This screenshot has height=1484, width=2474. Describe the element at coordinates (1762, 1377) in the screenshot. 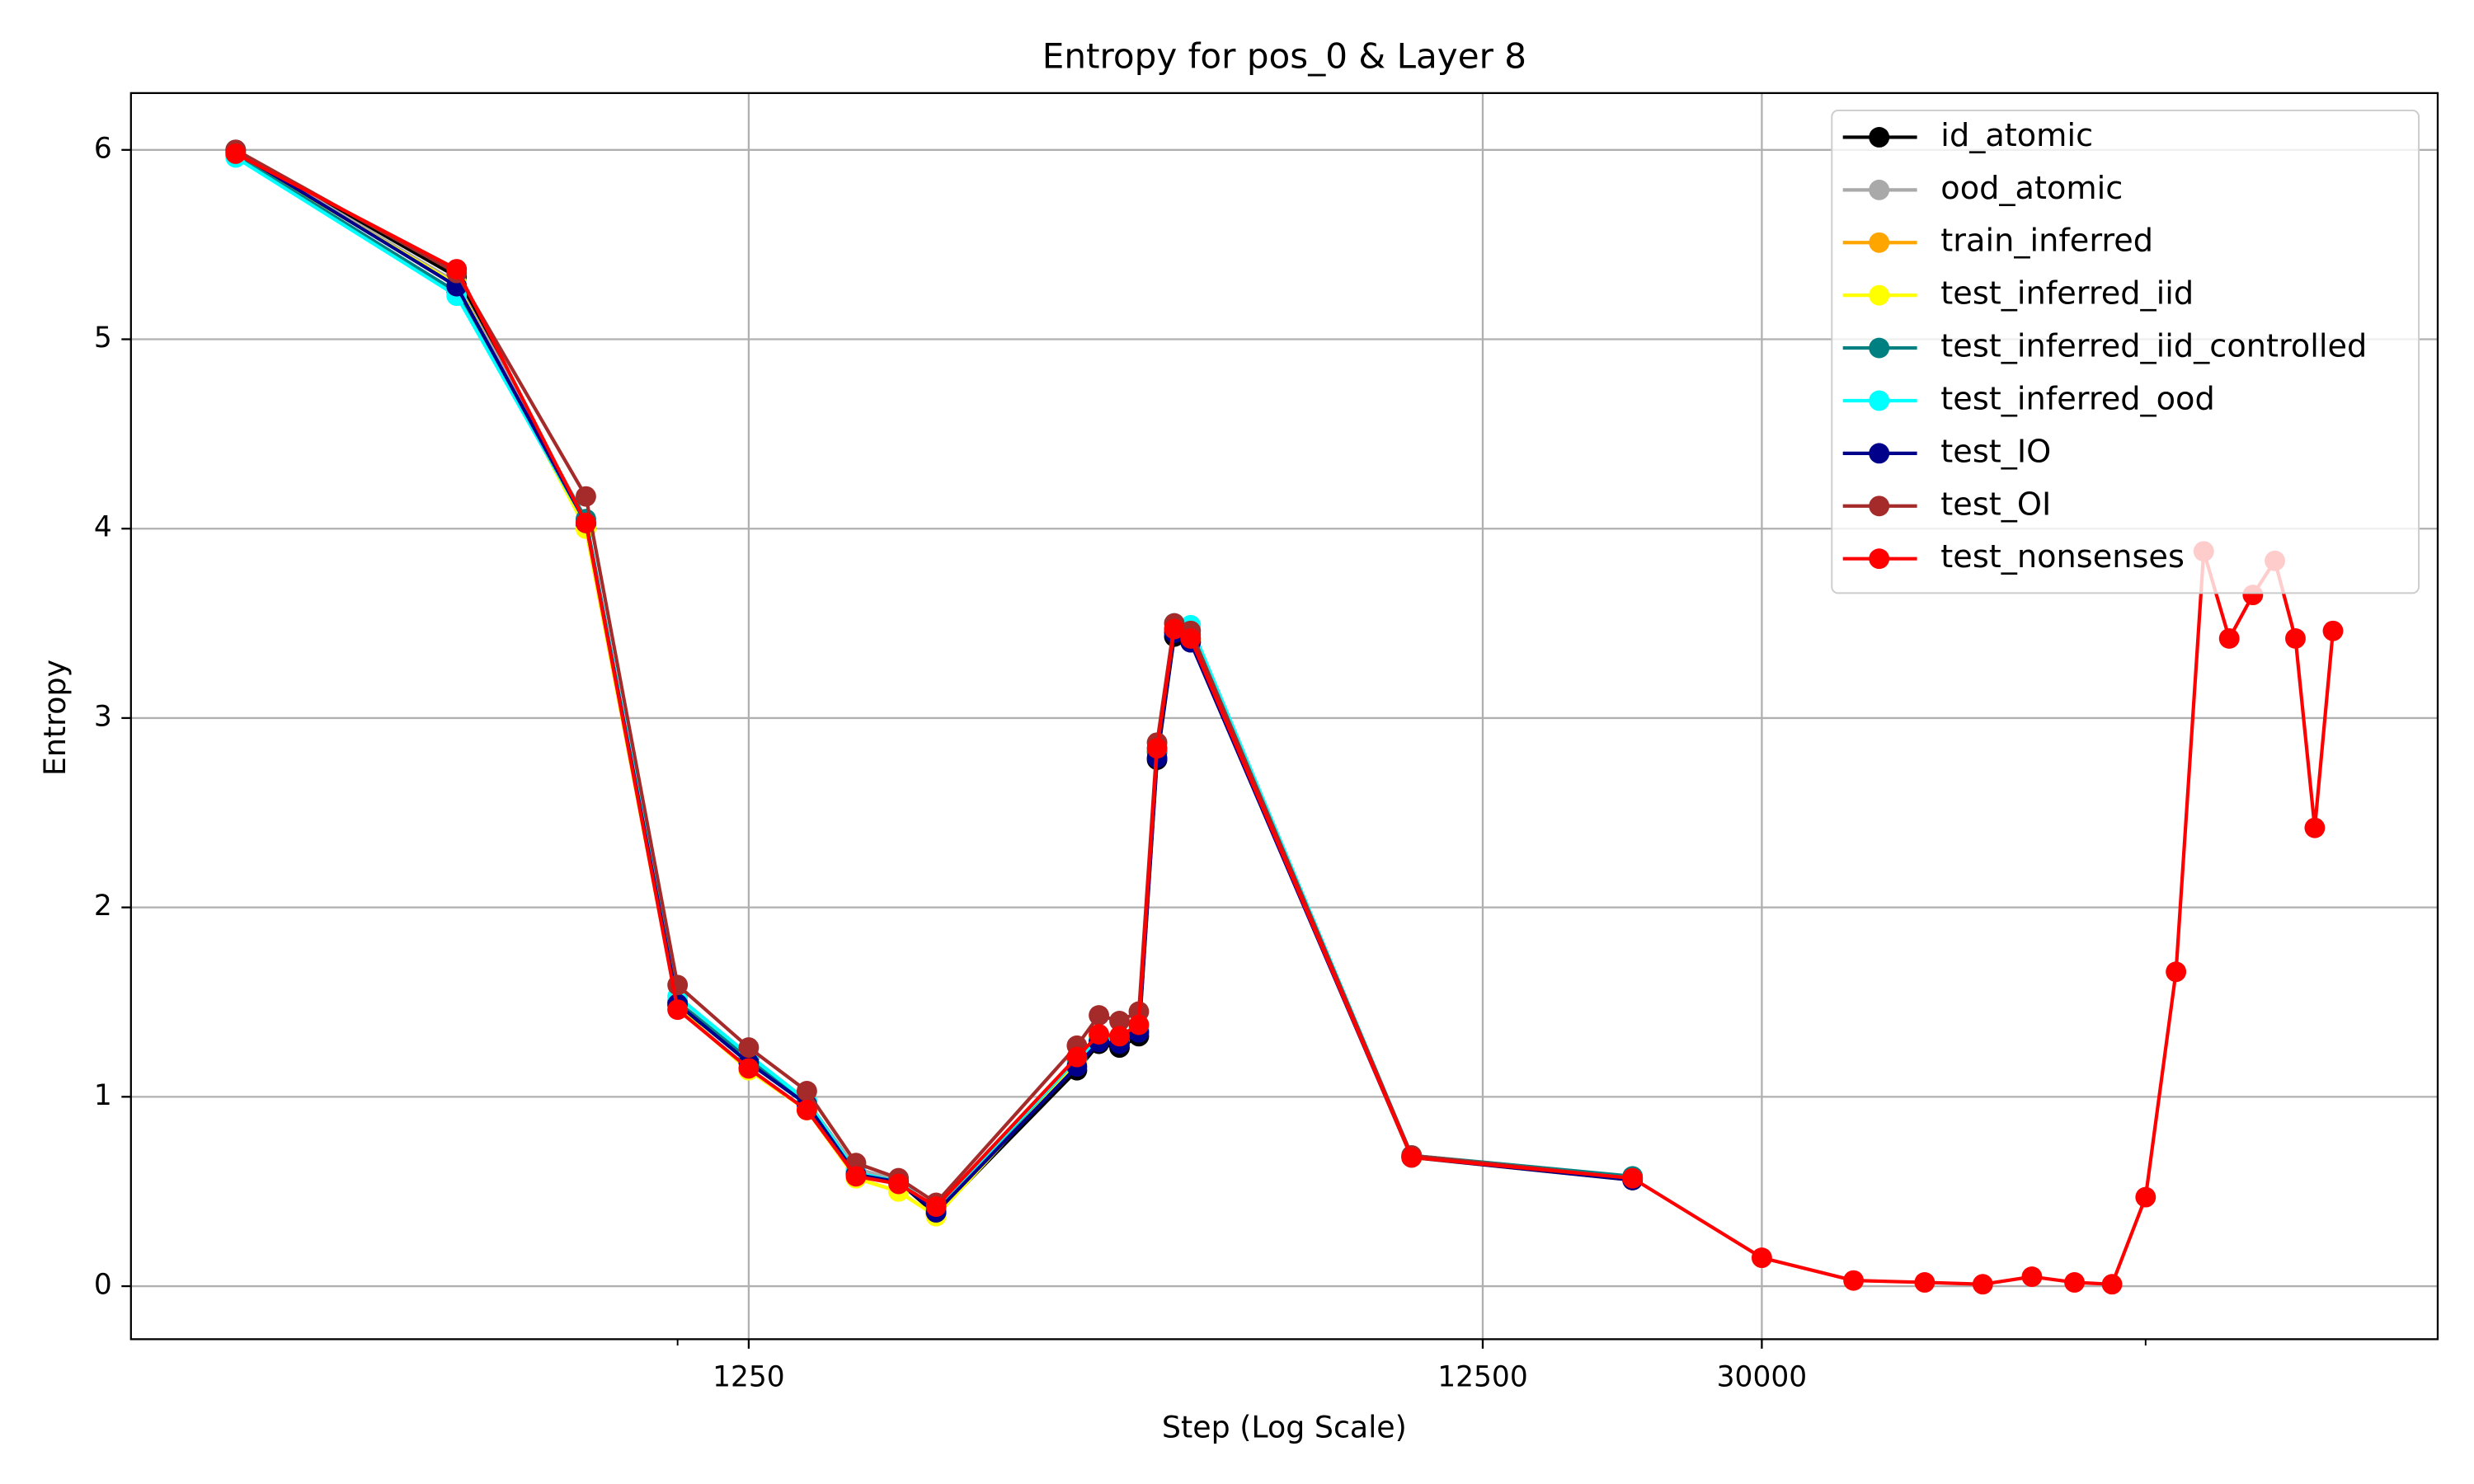

I see `x-tick-label: 30000` at that location.